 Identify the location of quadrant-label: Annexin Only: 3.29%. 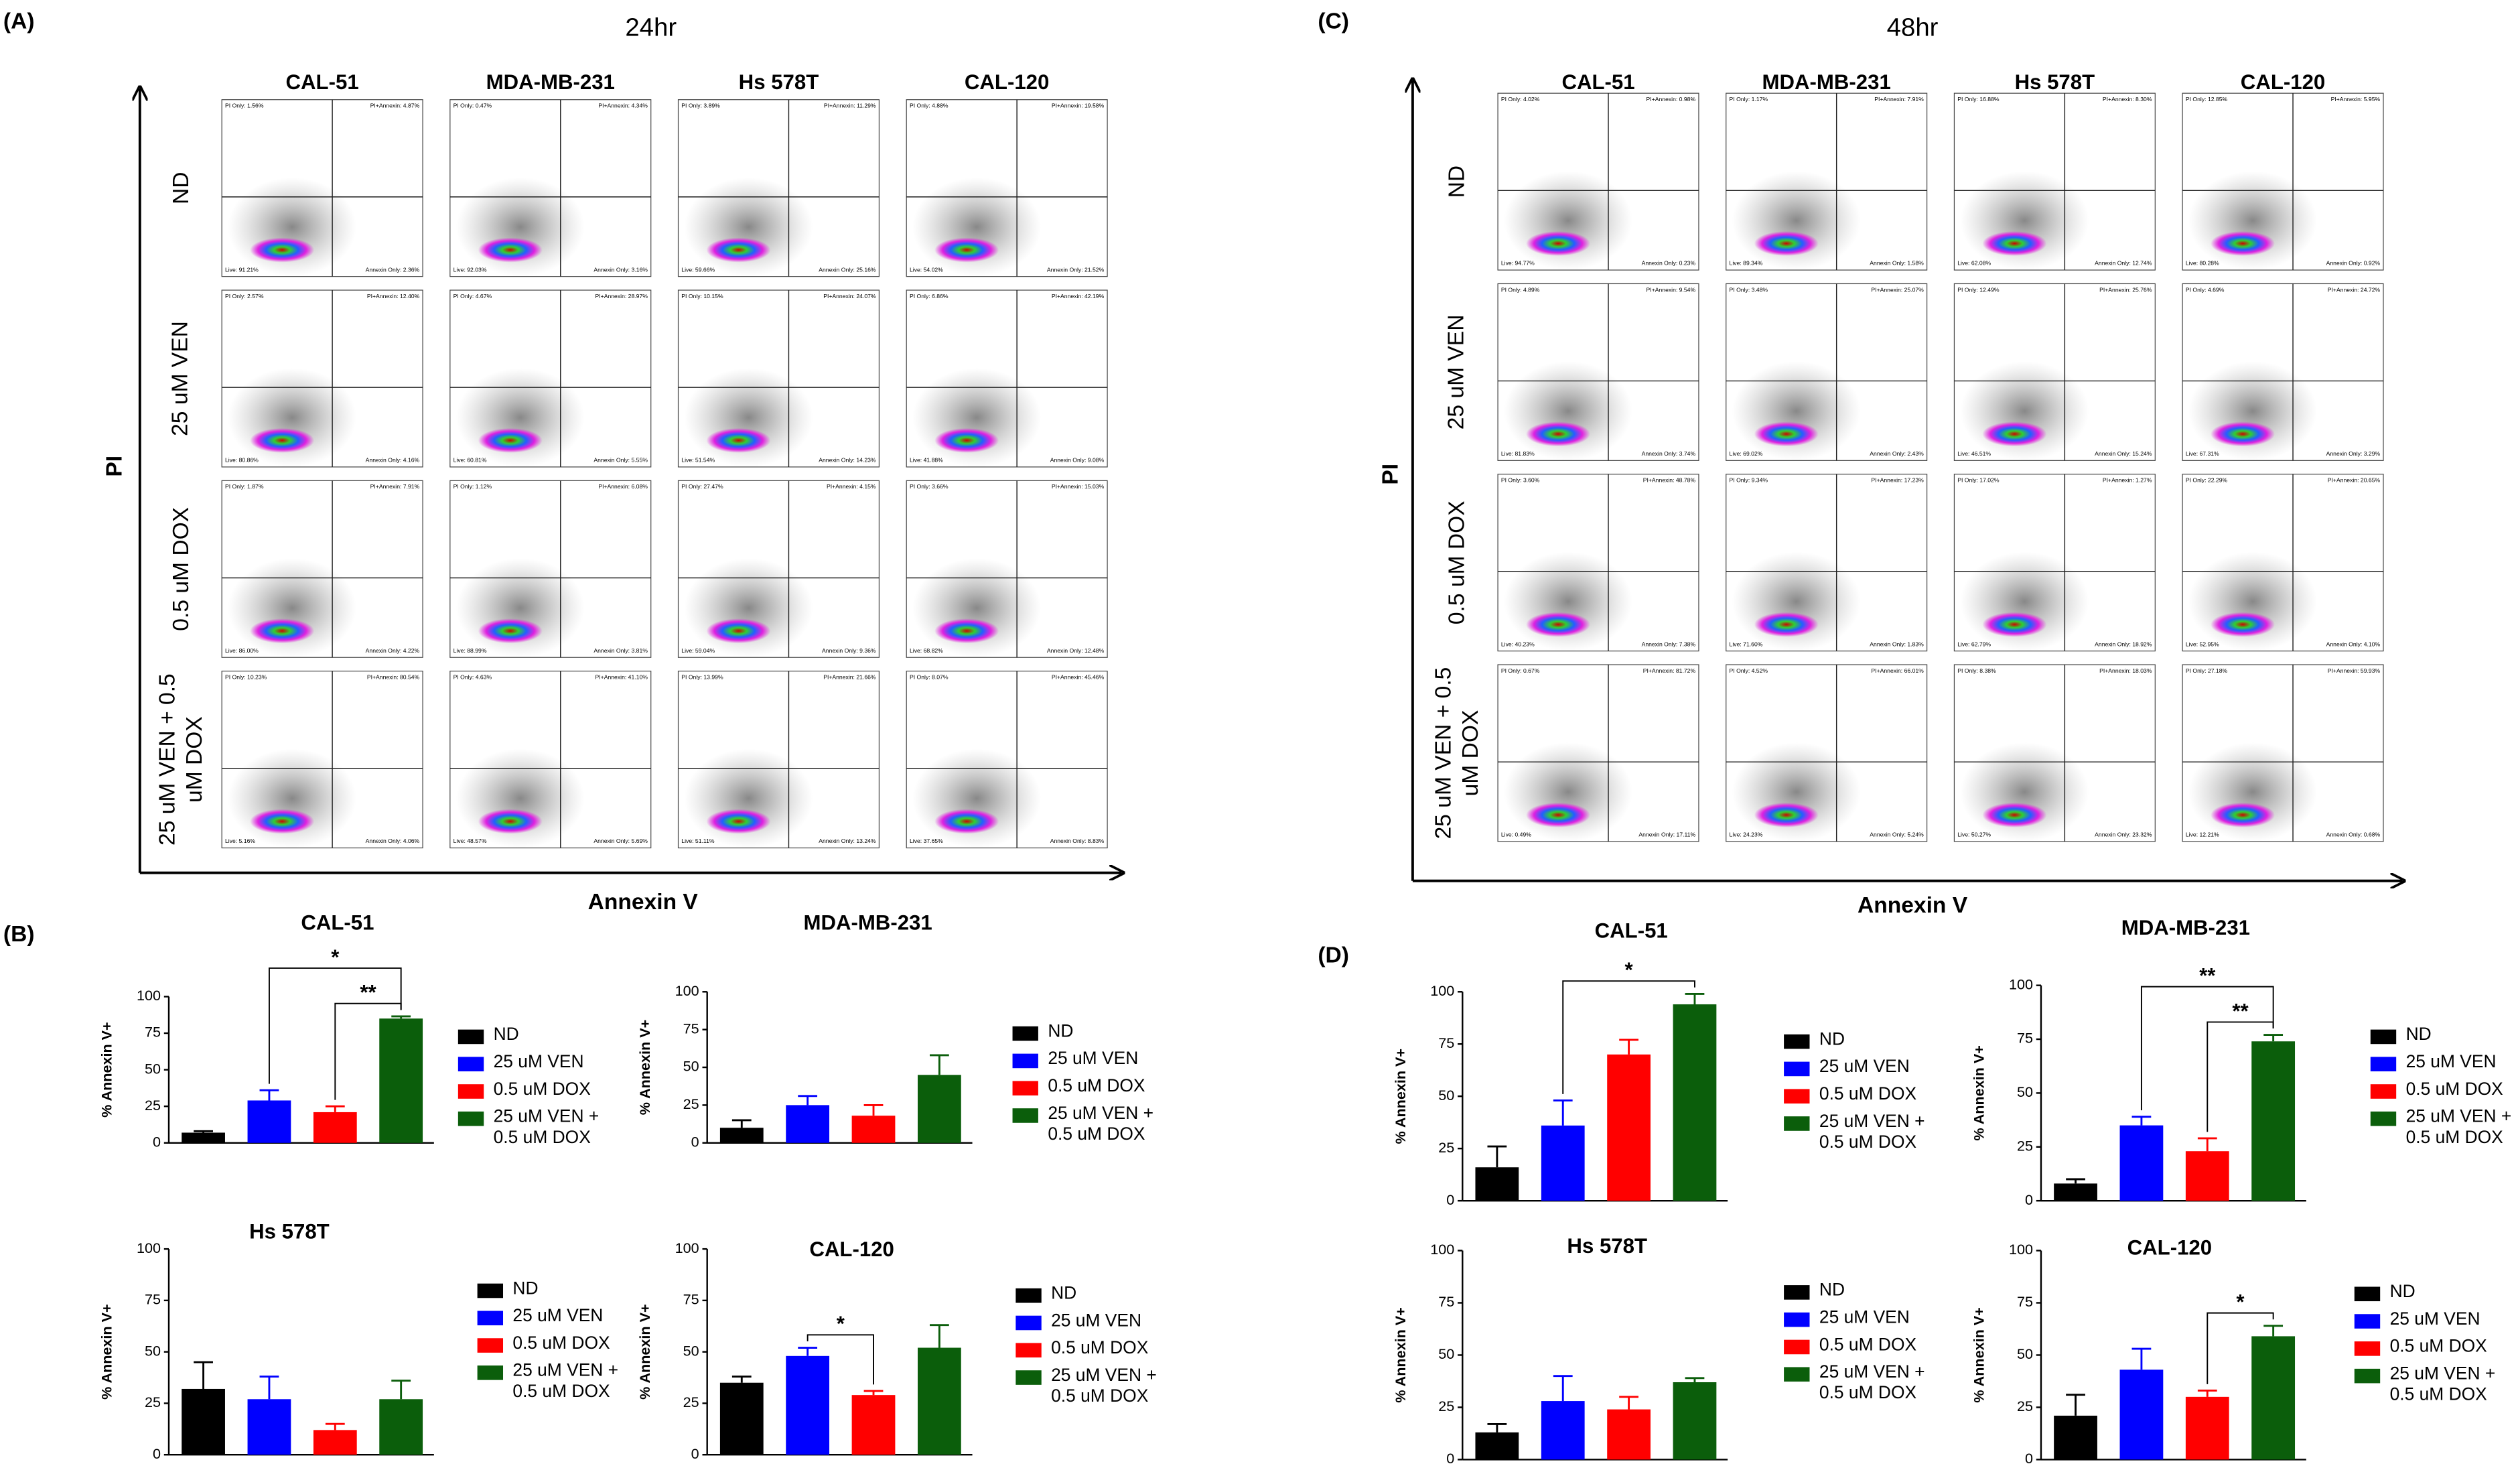
(2353, 453).